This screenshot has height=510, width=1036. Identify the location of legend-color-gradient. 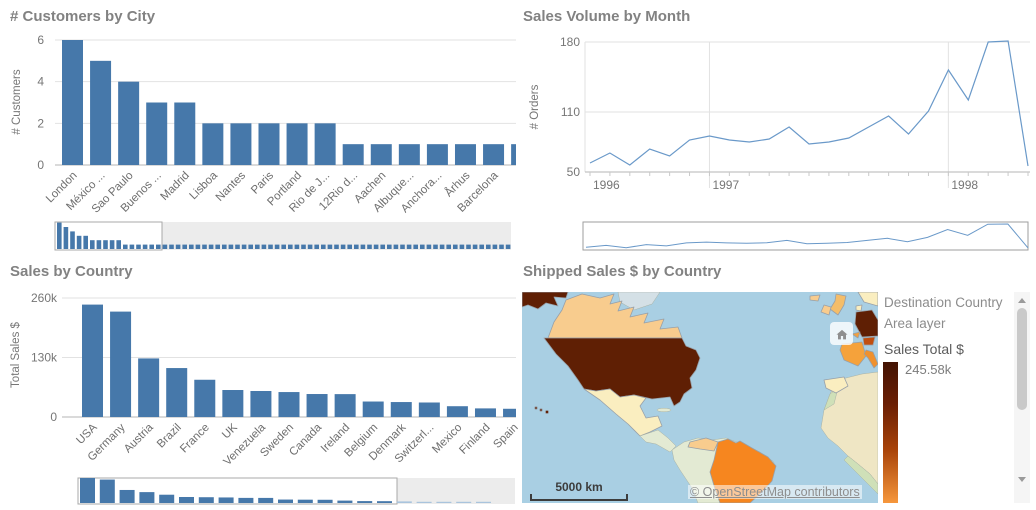
(890, 432).